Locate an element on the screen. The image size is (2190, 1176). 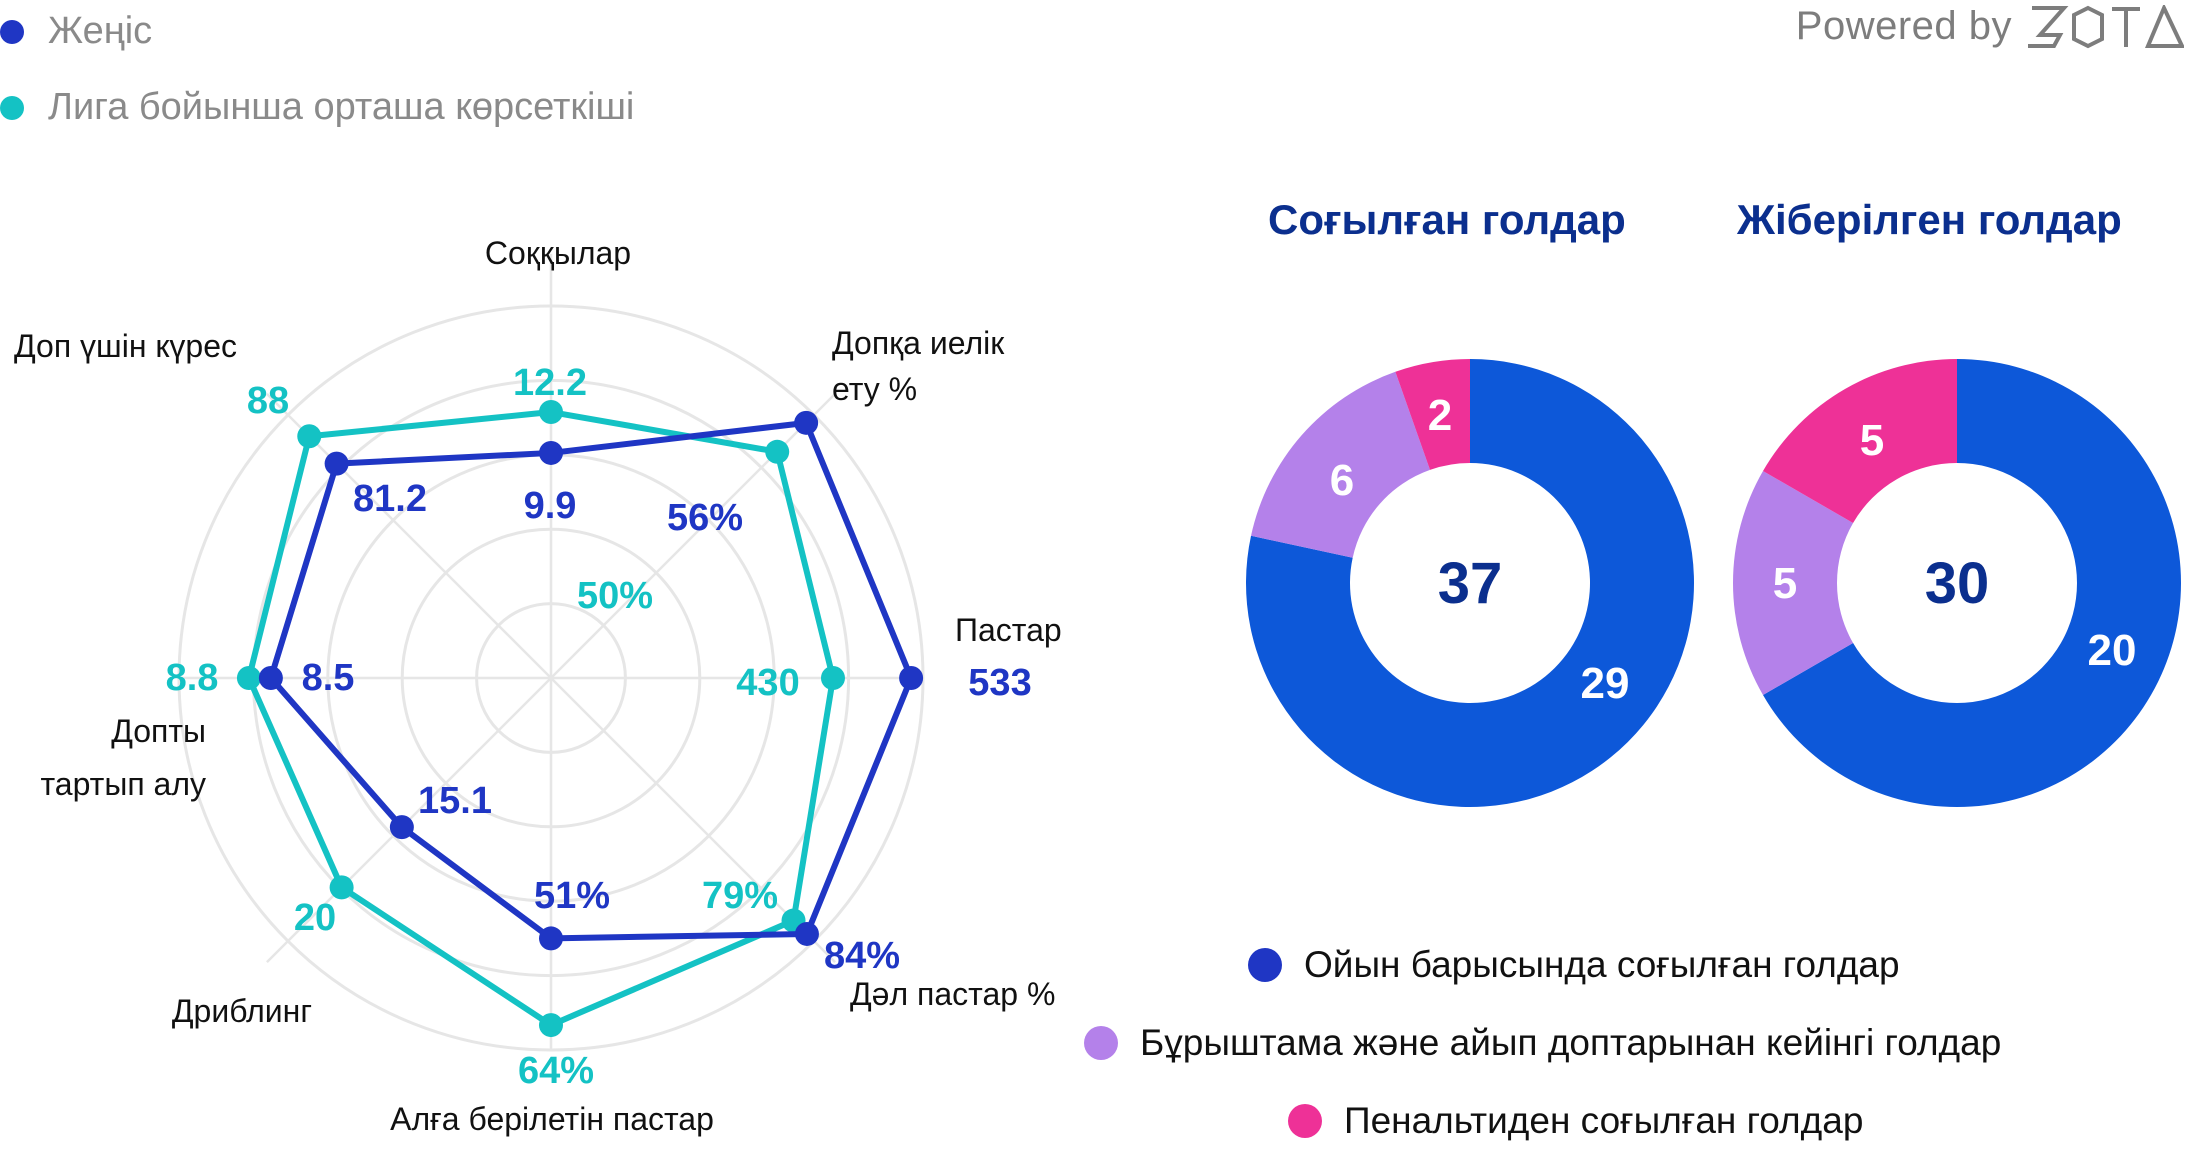
donut-total: 37 is located at coordinates (1470, 583).